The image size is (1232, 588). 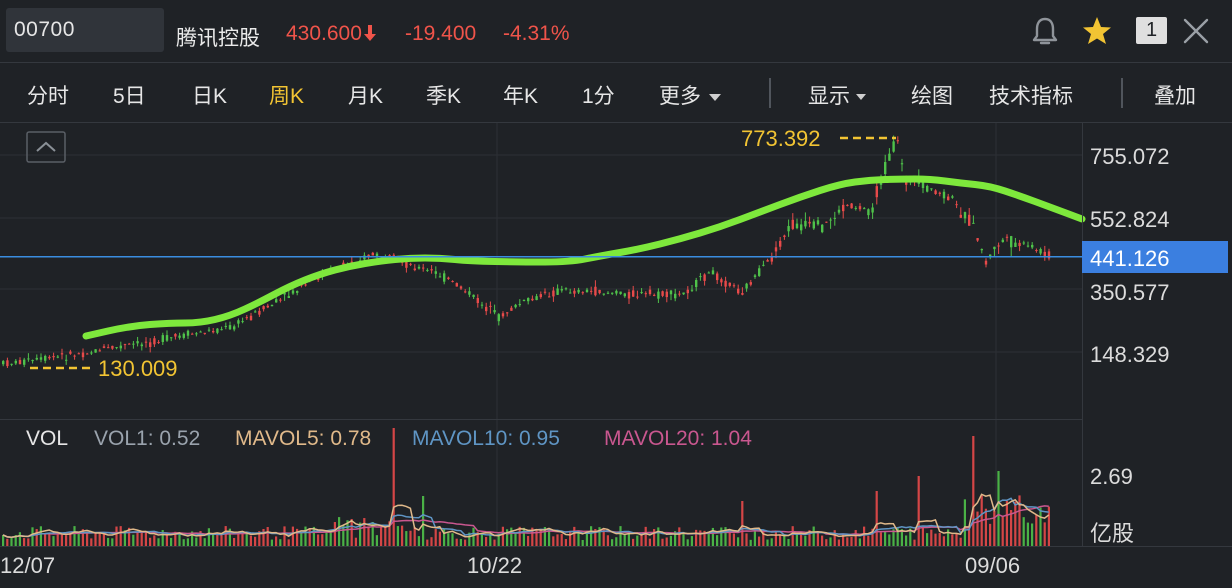 What do you see at coordinates (1130, 258) in the screenshot?
I see `current-price-label: 441.126` at bounding box center [1130, 258].